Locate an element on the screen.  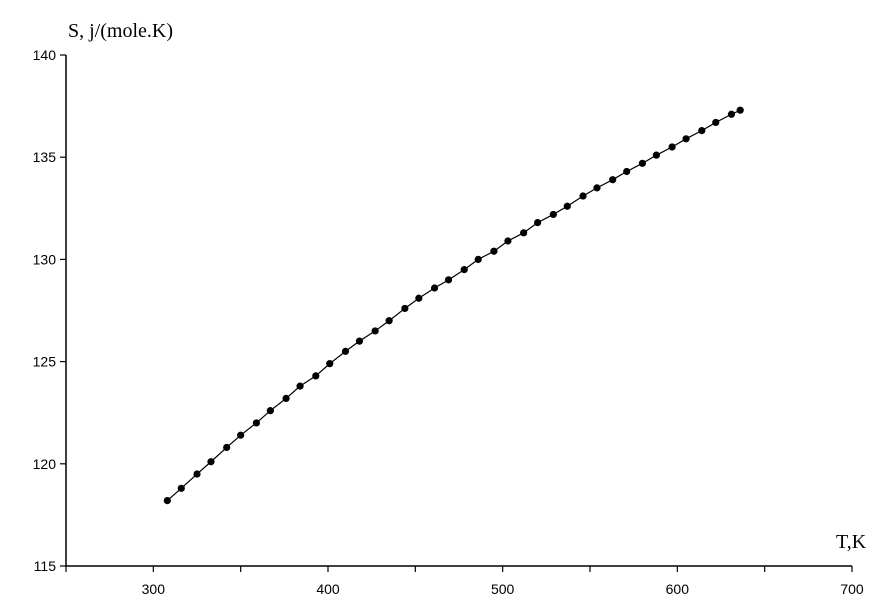
y-tick-label: 115 is located at coordinates (45, 566).